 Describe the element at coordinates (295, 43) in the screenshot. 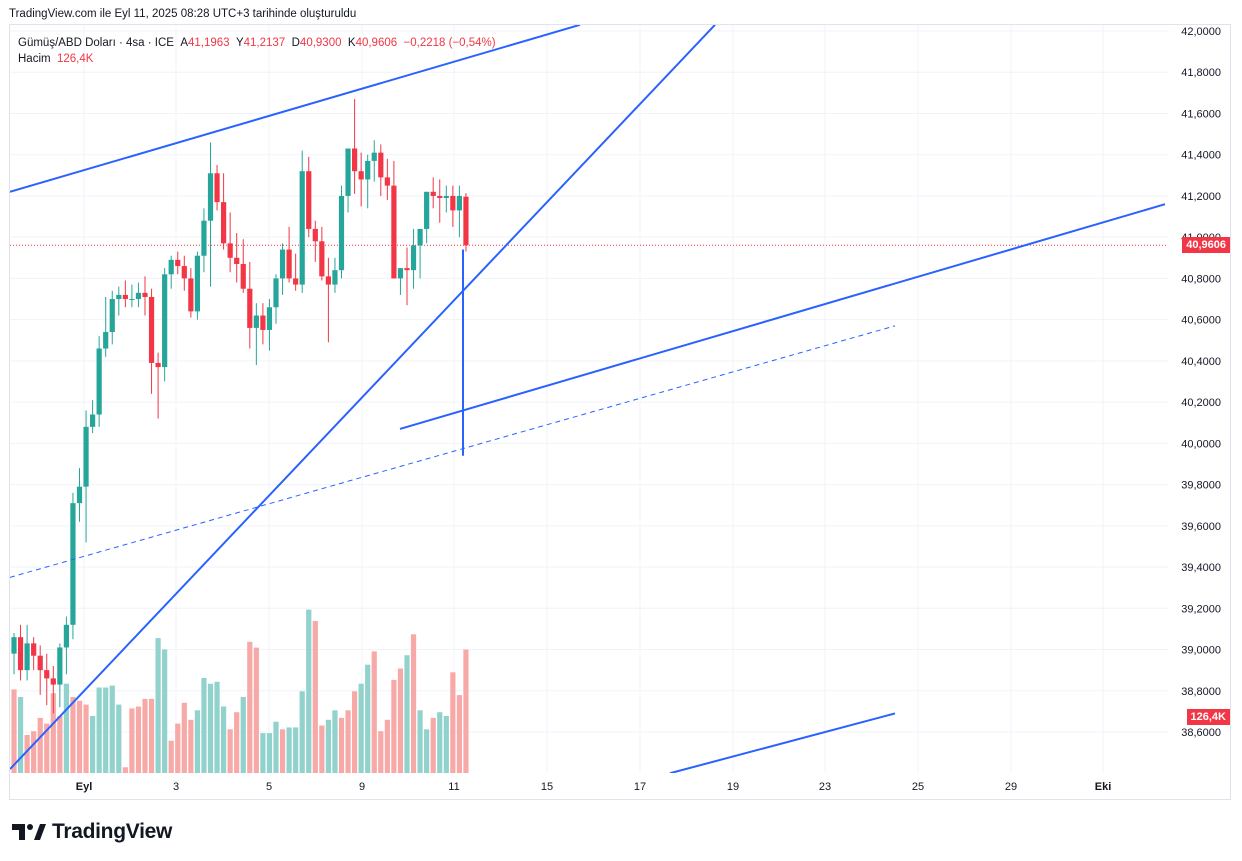

I see `low-label: D` at that location.